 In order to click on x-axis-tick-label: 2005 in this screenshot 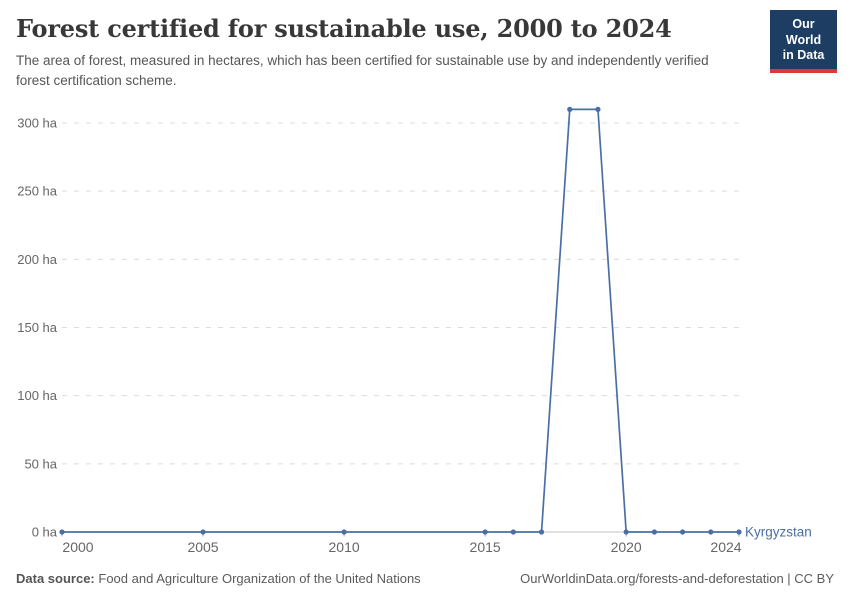, I will do `click(202, 547)`.